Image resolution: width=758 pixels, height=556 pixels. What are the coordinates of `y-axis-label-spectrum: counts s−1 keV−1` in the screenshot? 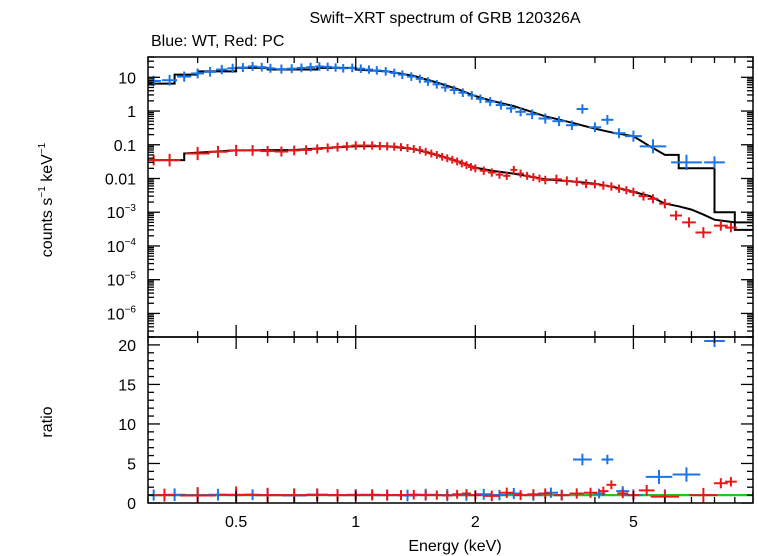 It's located at (46, 199).